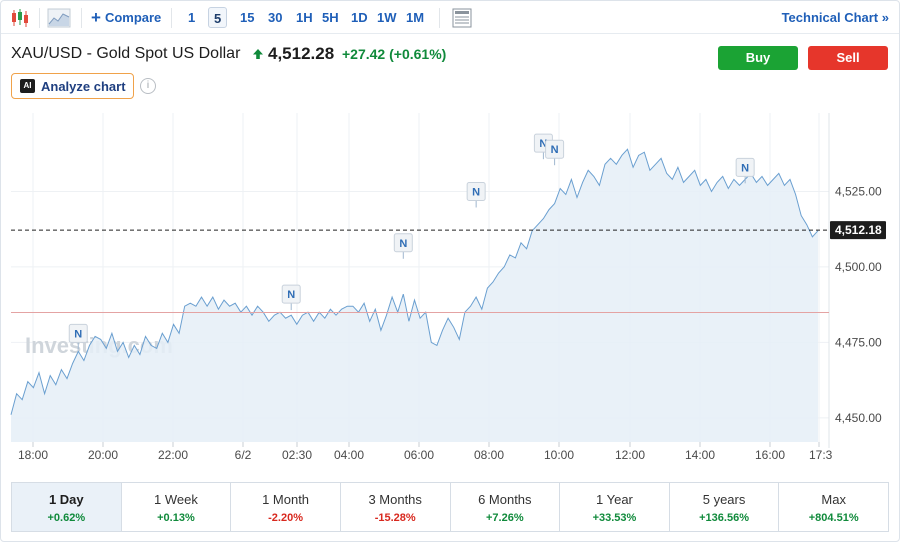 The image size is (900, 542). Describe the element at coordinates (419, 455) in the screenshot. I see `x-tick-label: 06:00` at that location.